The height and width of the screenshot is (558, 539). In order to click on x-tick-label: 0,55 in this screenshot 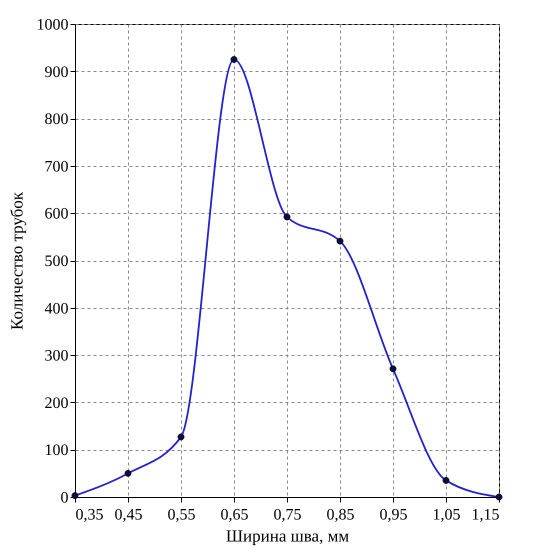, I will do `click(182, 515)`.